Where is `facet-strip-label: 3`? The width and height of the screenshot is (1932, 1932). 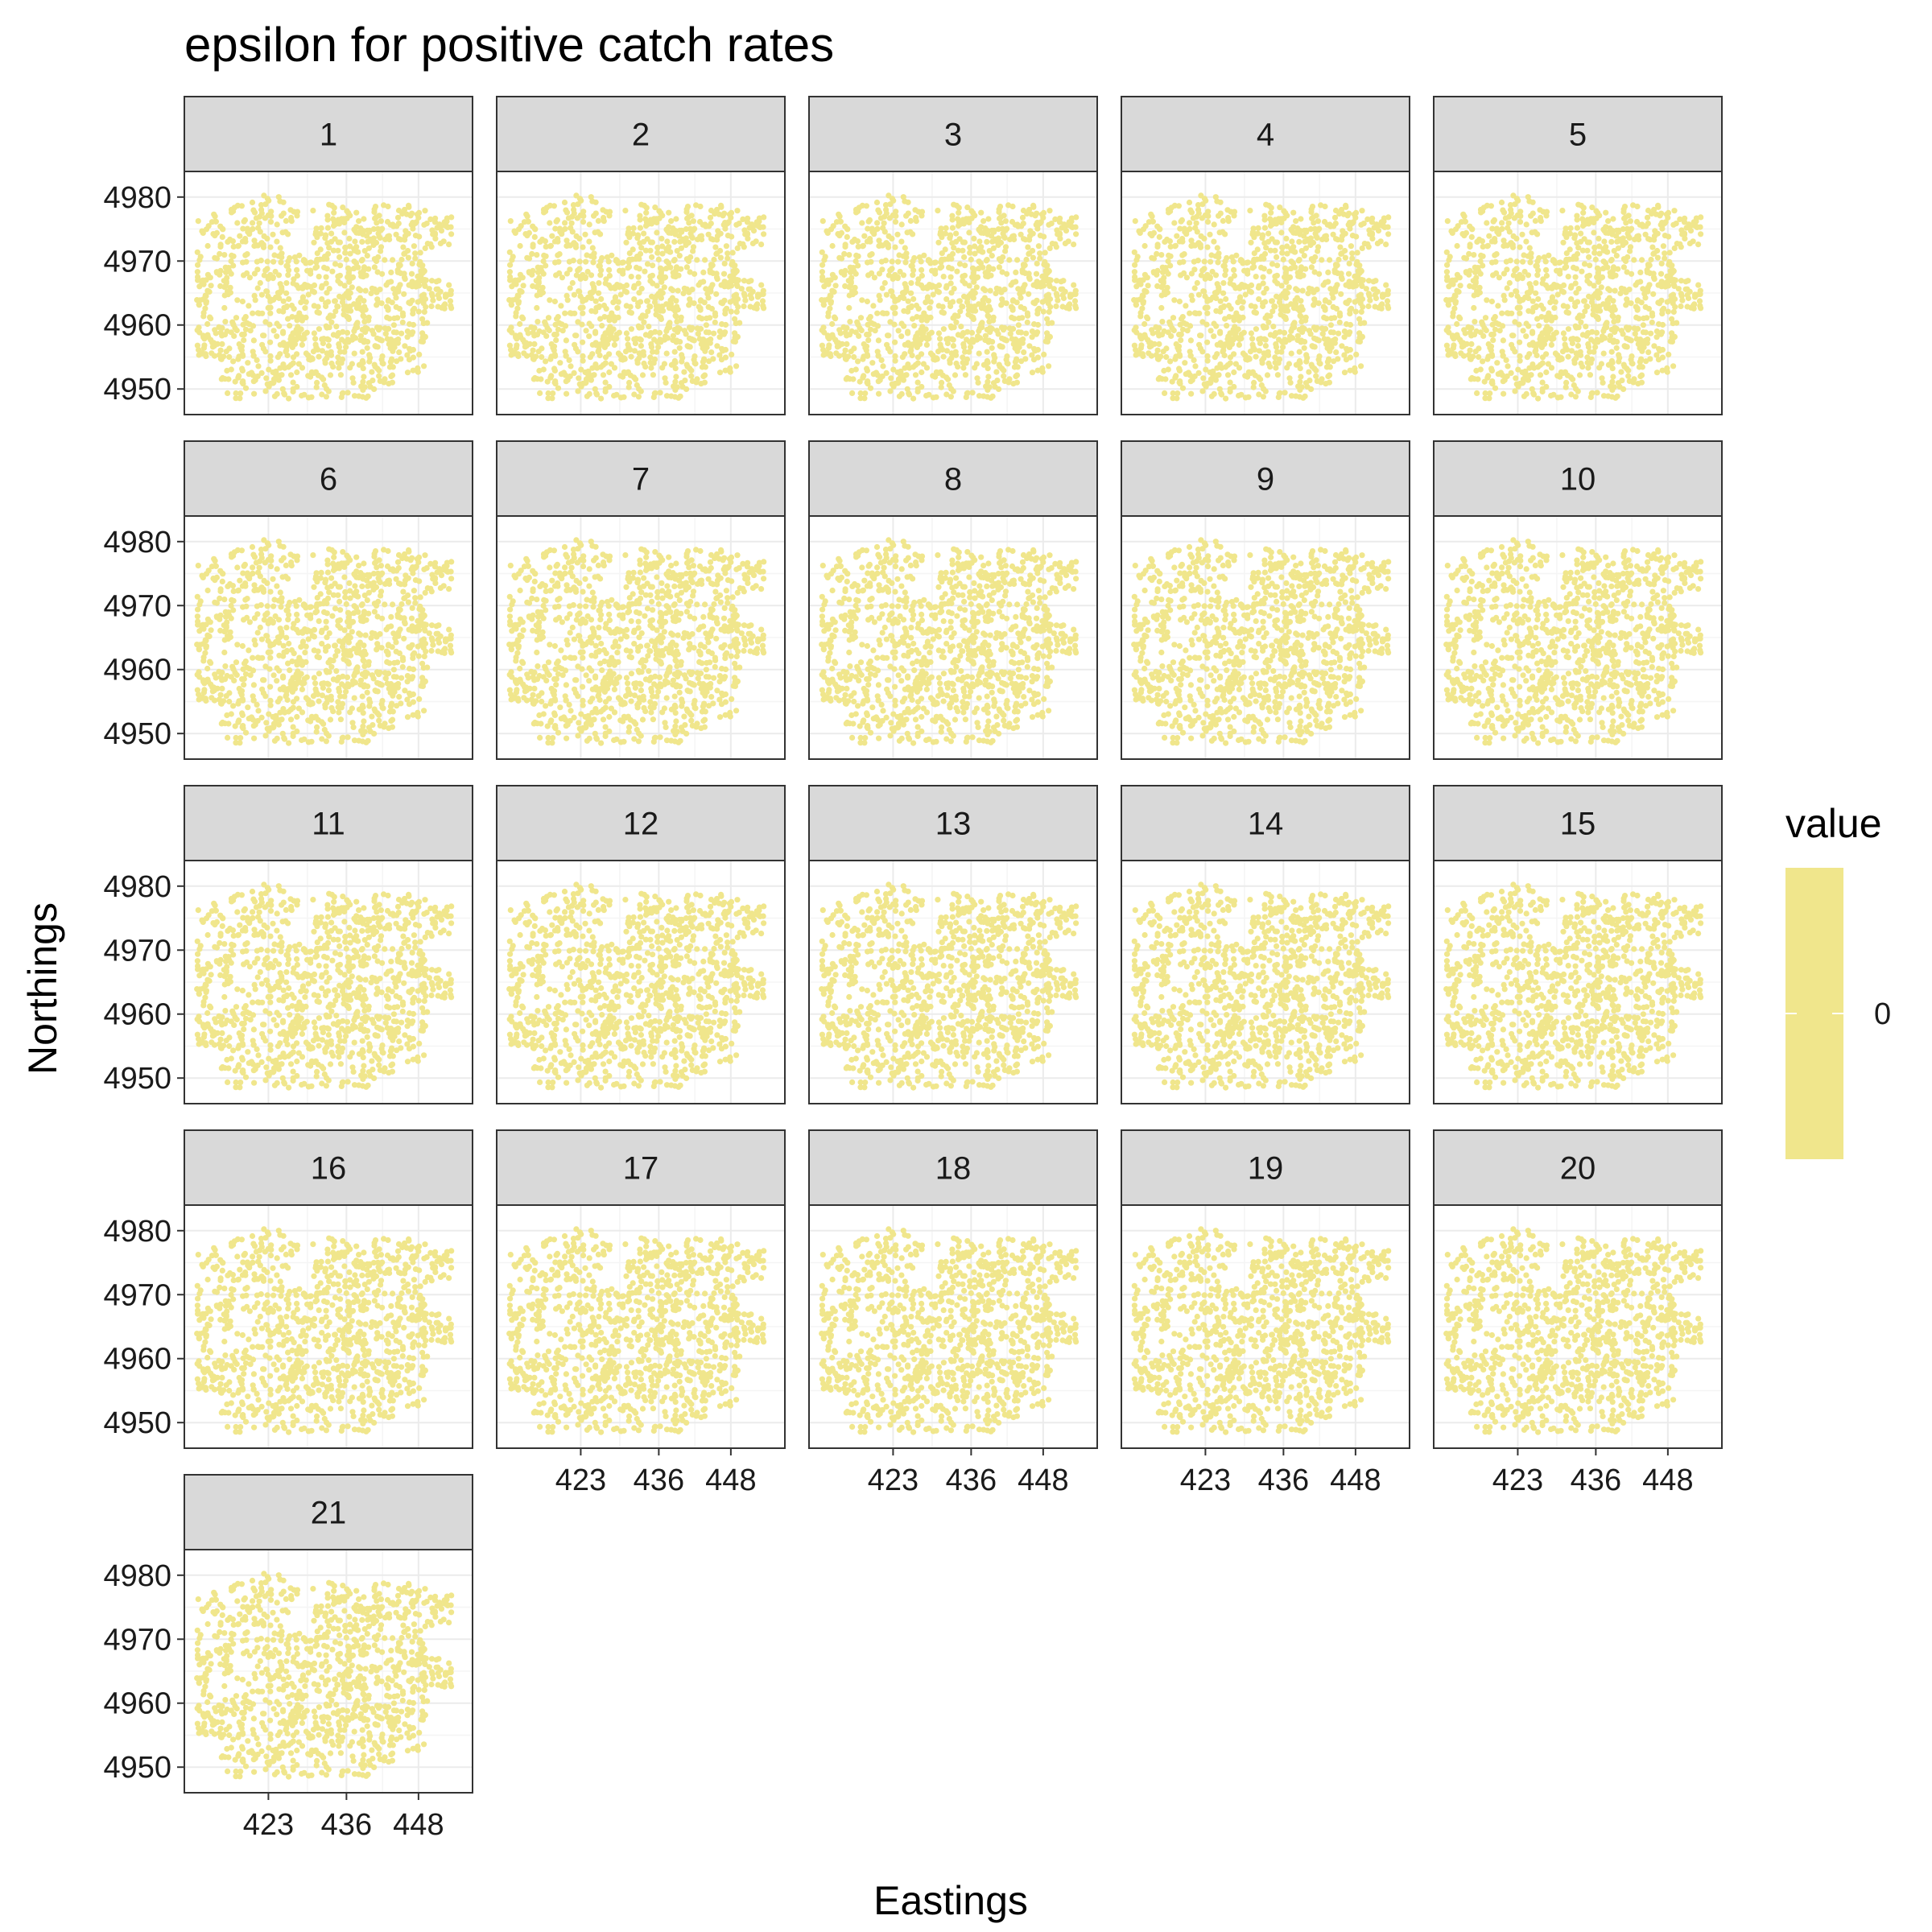 facet-strip-label: 3 is located at coordinates (953, 135).